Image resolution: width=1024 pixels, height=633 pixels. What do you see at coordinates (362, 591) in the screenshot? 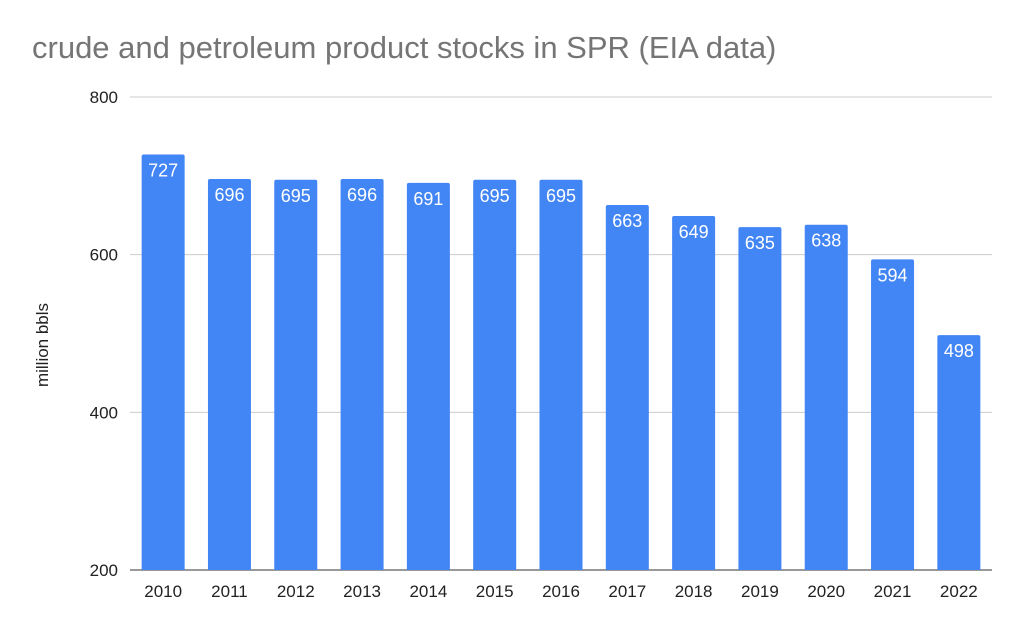
I see `x-tick-label: 2013` at bounding box center [362, 591].